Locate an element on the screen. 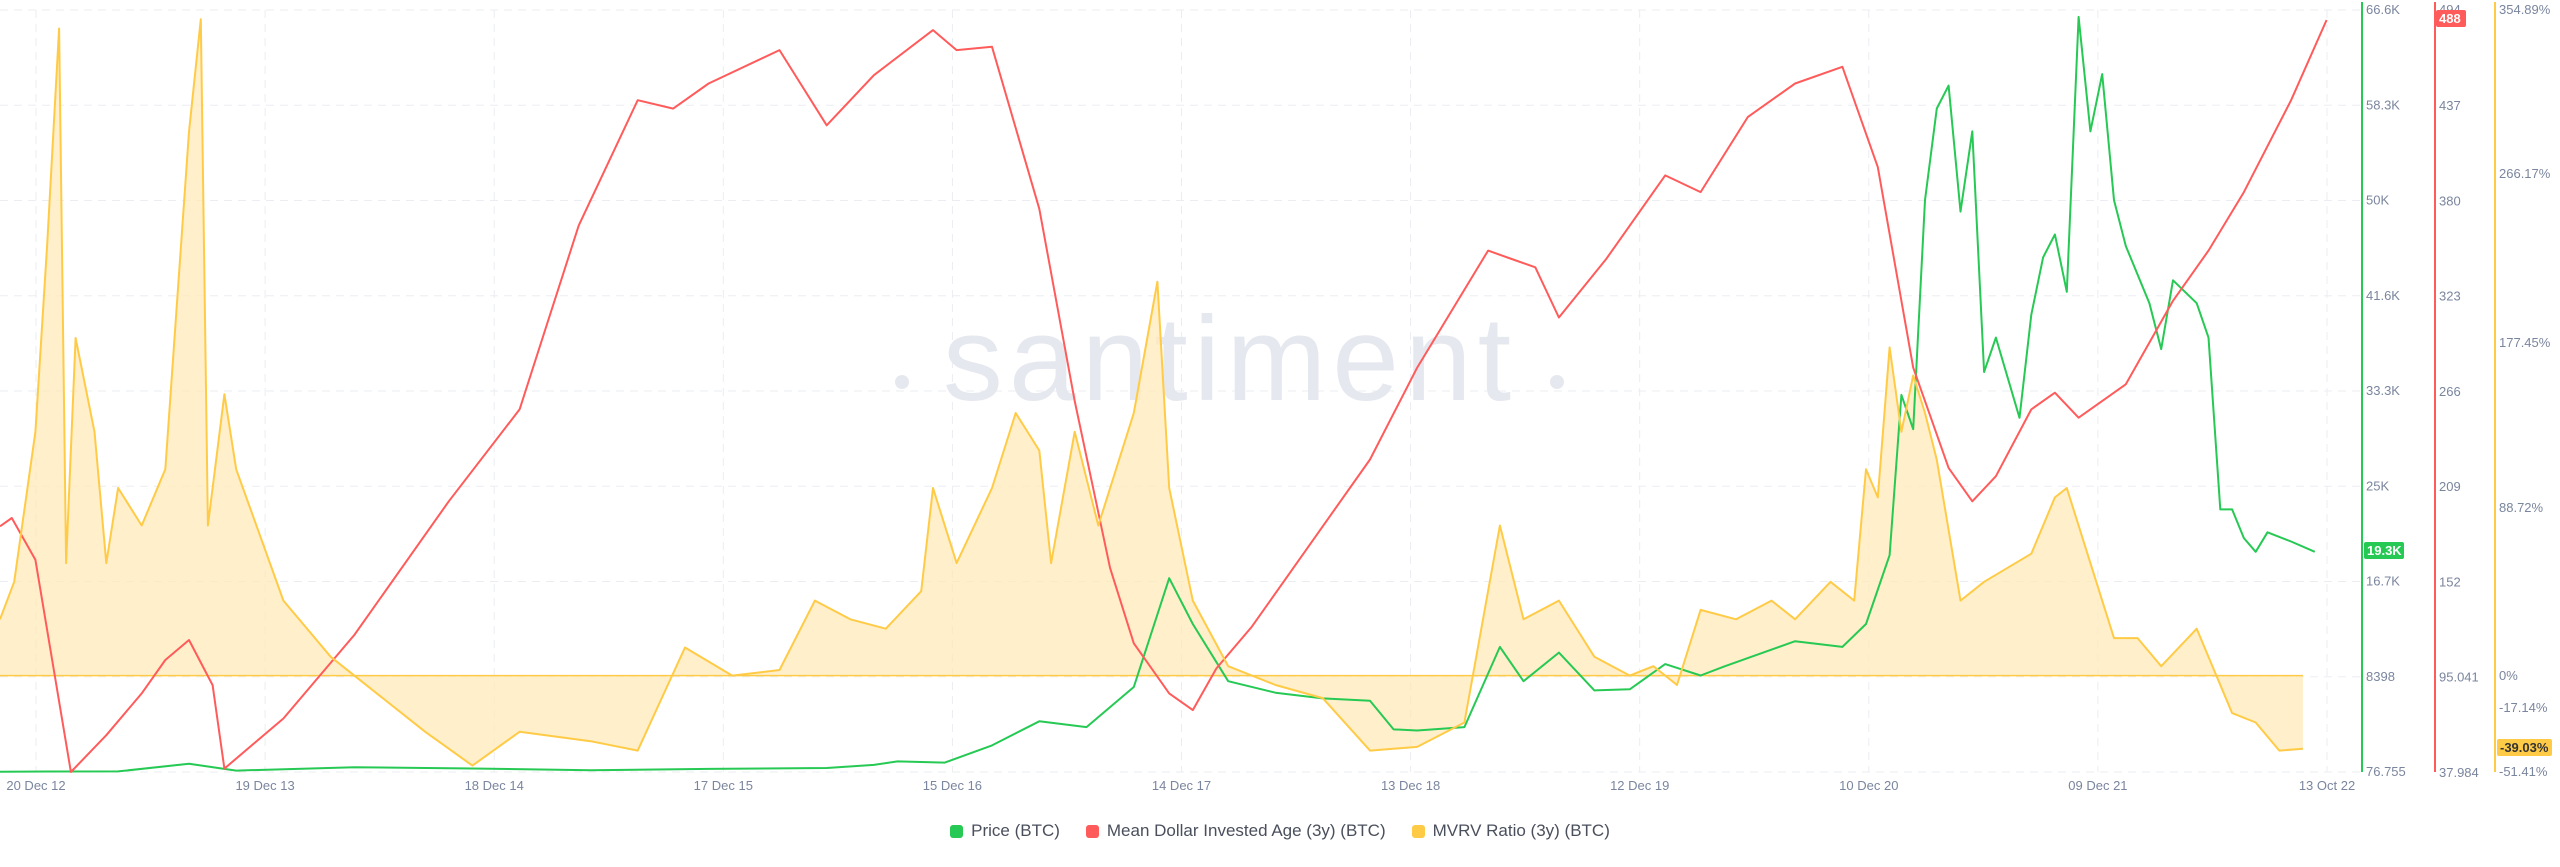  legend-item-mdia: Mean Dollar Invested Age (3y) (BTC) is located at coordinates (1235, 831).